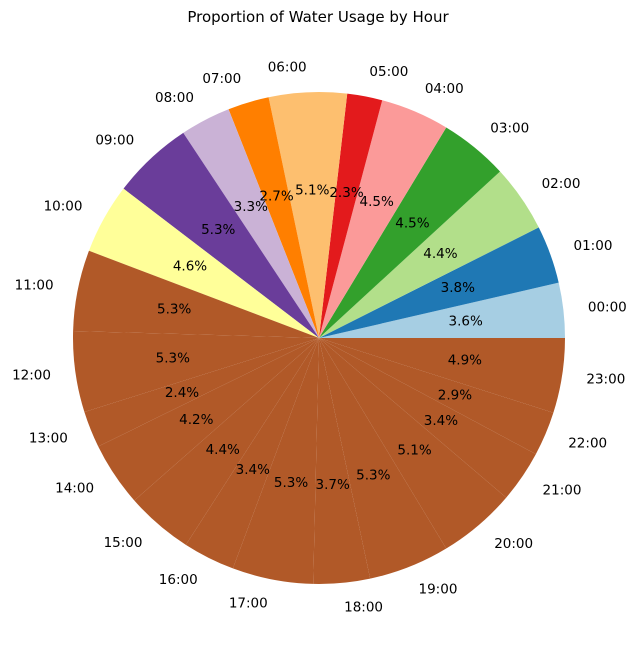 The width and height of the screenshot is (637, 656). Describe the element at coordinates (593, 246) in the screenshot. I see `slice-category-label: 01:00` at that location.